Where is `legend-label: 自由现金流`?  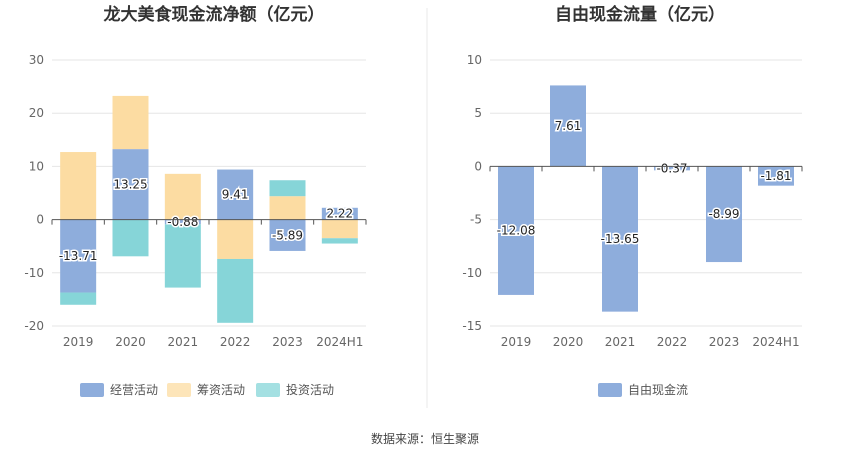 legend-label: 自由现金流 is located at coordinates (658, 389).